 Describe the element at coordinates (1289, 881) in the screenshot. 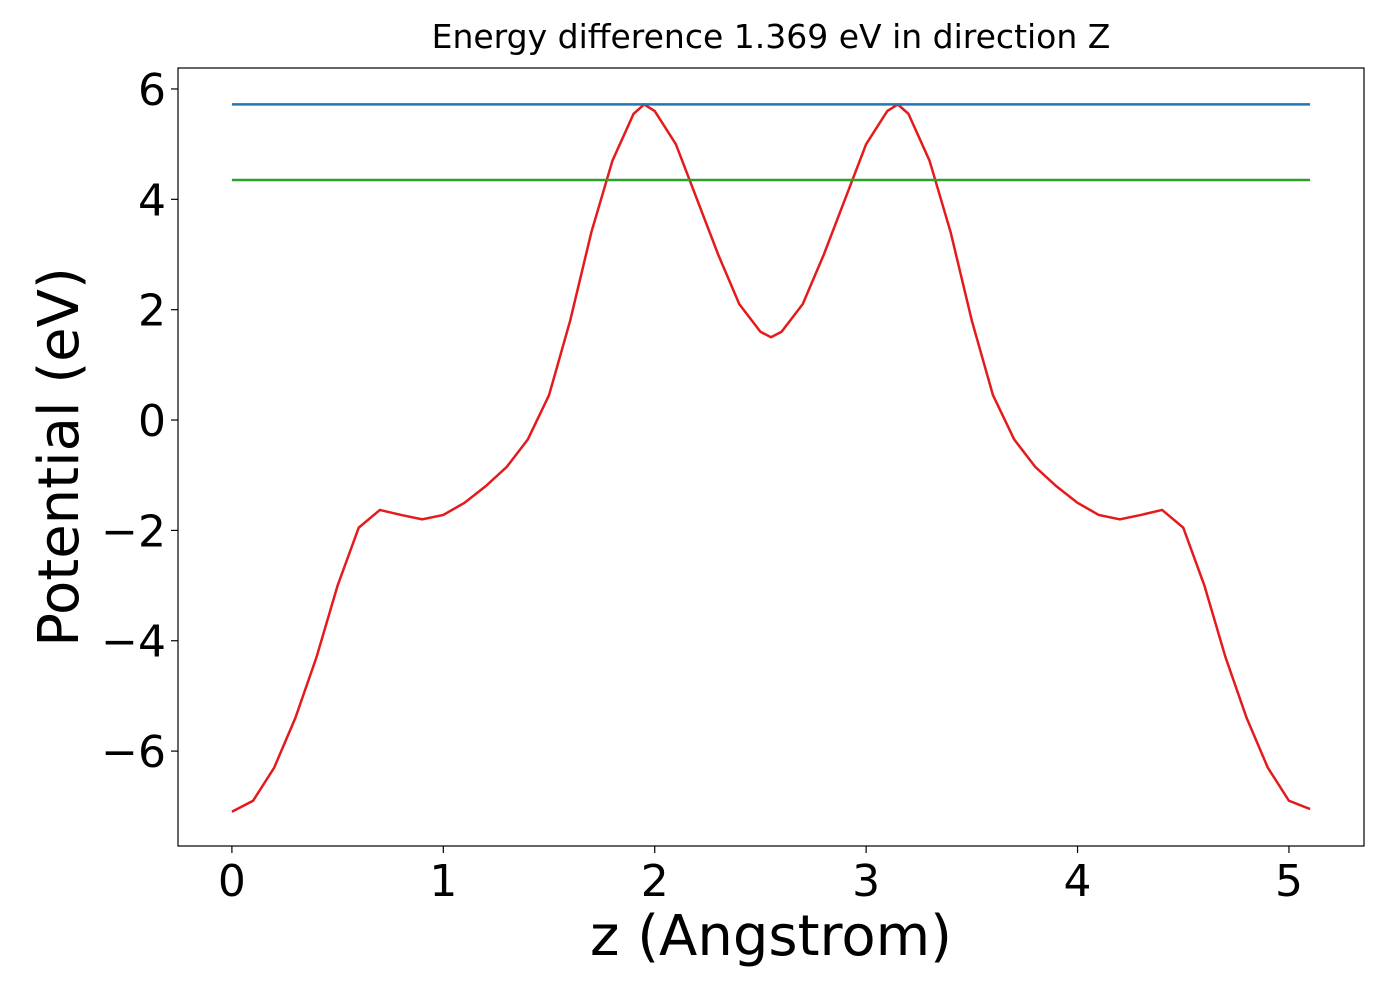

I see `x-tick-label: 5` at that location.